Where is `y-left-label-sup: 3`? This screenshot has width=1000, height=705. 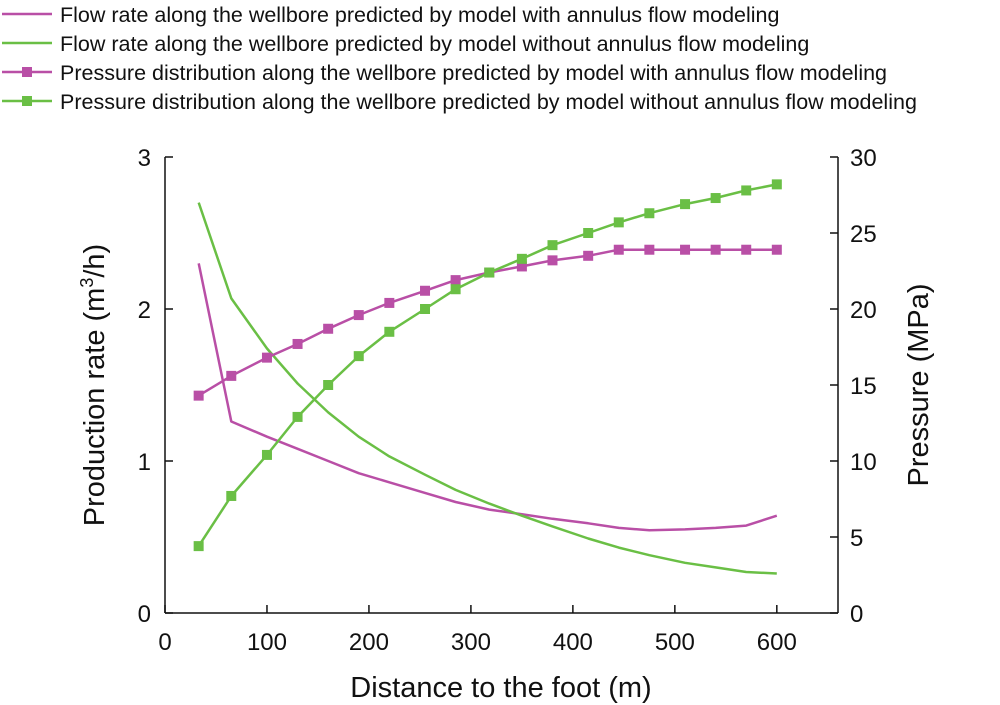 y-left-label-sup: 3 is located at coordinates (87, 283).